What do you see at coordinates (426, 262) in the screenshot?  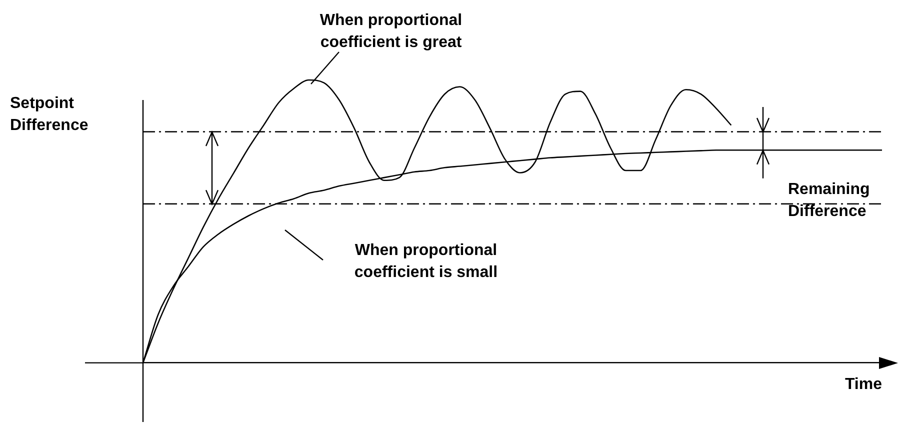 I see `annotation: When proportional coefficient is small` at bounding box center [426, 262].